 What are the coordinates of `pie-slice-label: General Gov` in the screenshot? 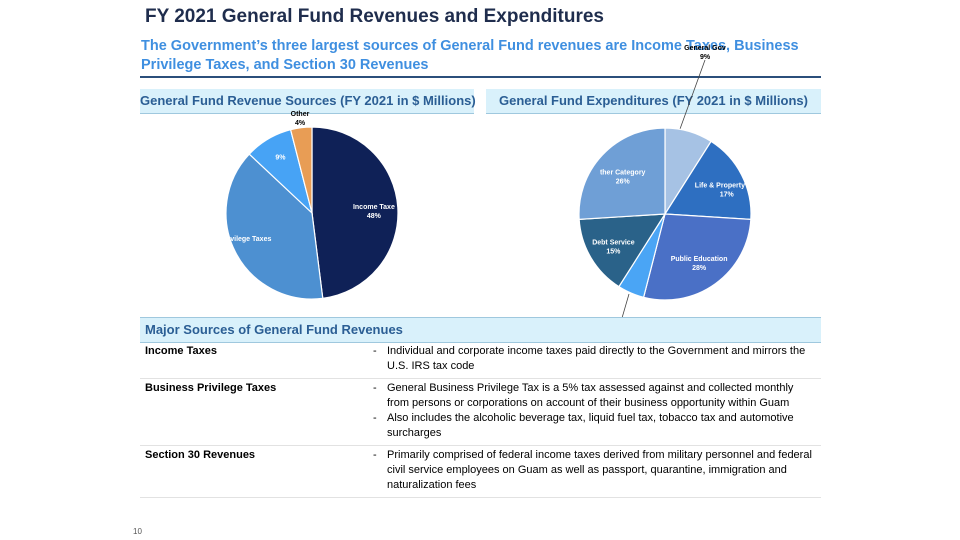 It's located at (705, 48).